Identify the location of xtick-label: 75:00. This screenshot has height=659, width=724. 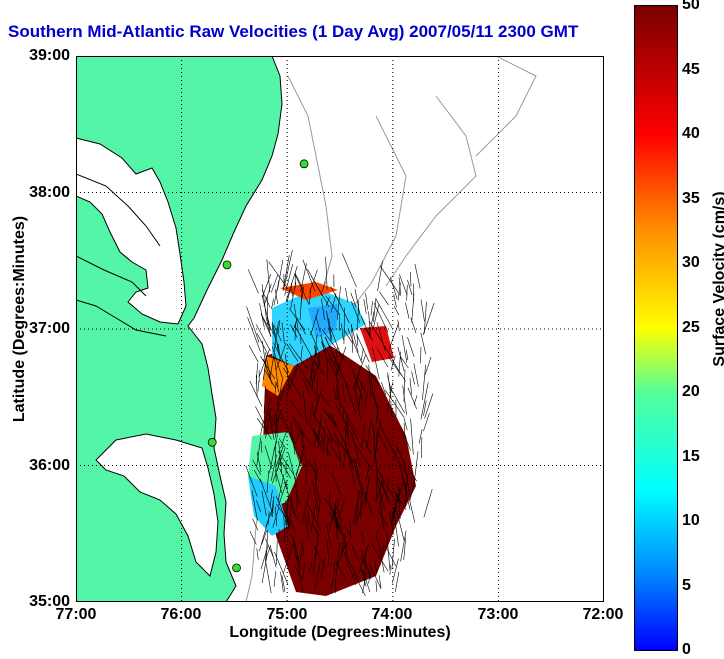
(287, 614).